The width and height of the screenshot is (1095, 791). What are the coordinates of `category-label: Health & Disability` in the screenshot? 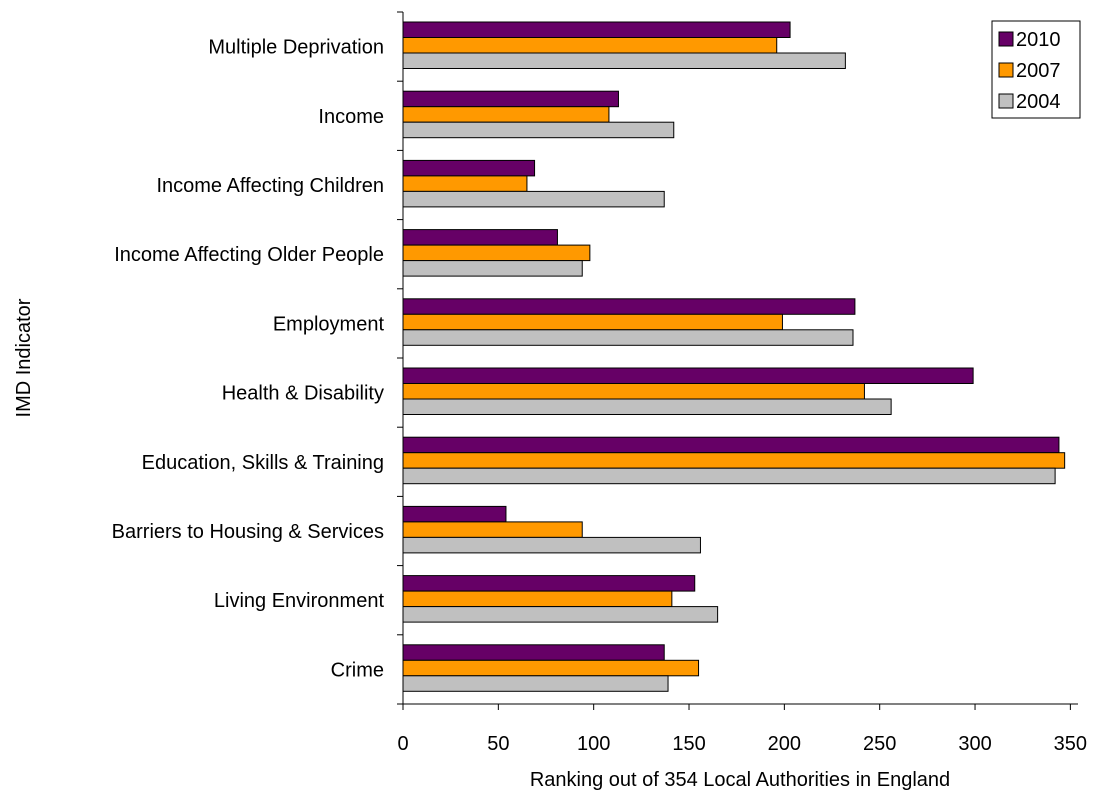 It's located at (303, 394).